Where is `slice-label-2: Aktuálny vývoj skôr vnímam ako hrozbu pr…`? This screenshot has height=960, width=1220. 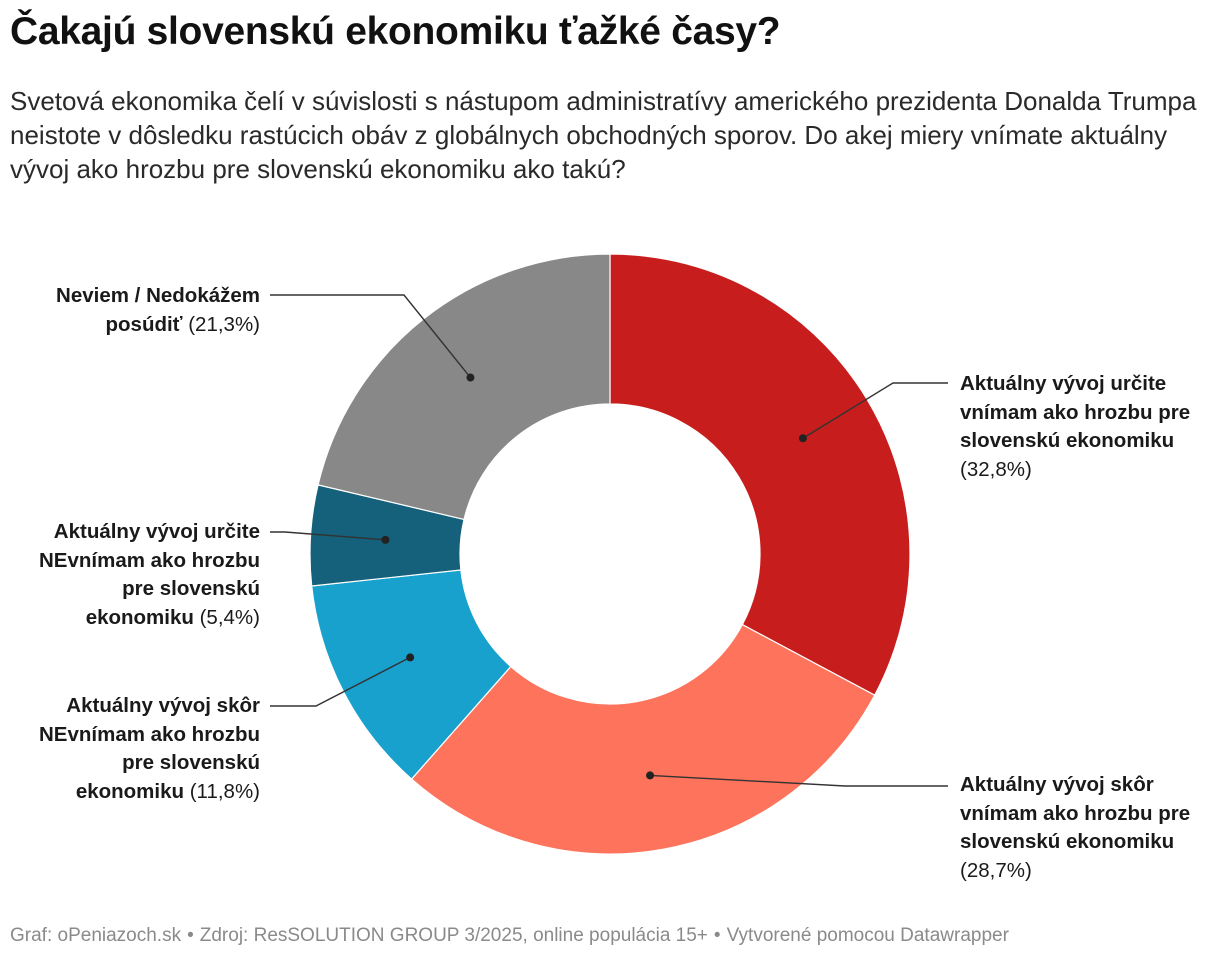 slice-label-2: Aktuálny vývoj skôr vnímam ako hrozbu pr… is located at coordinates (1080, 828).